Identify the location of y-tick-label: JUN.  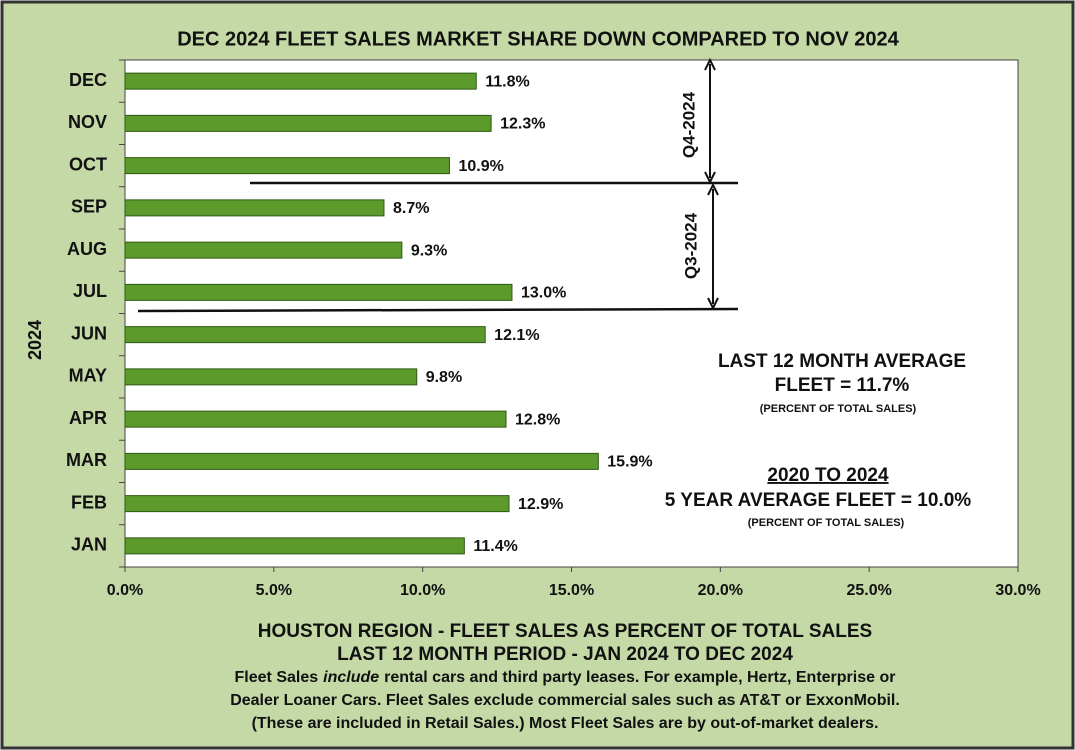
(89, 333).